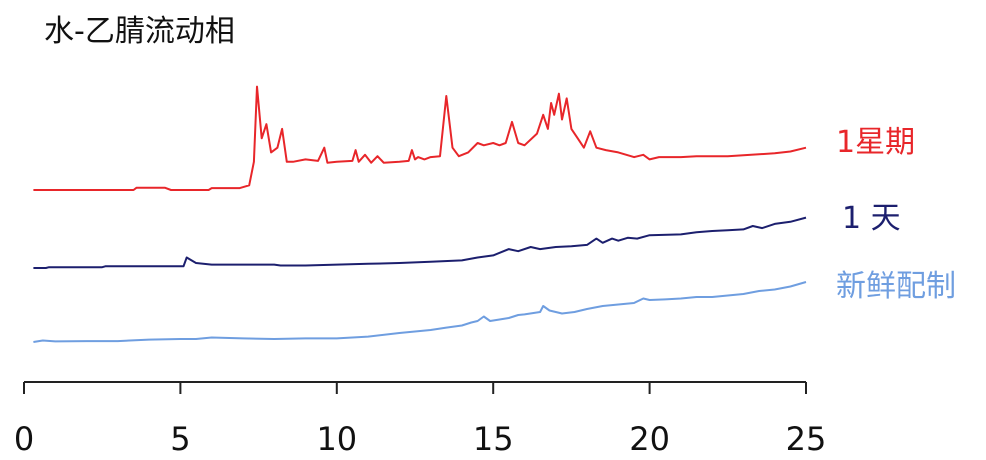  What do you see at coordinates (493, 439) in the screenshot?
I see `x-tick-label-3: 15` at bounding box center [493, 439].